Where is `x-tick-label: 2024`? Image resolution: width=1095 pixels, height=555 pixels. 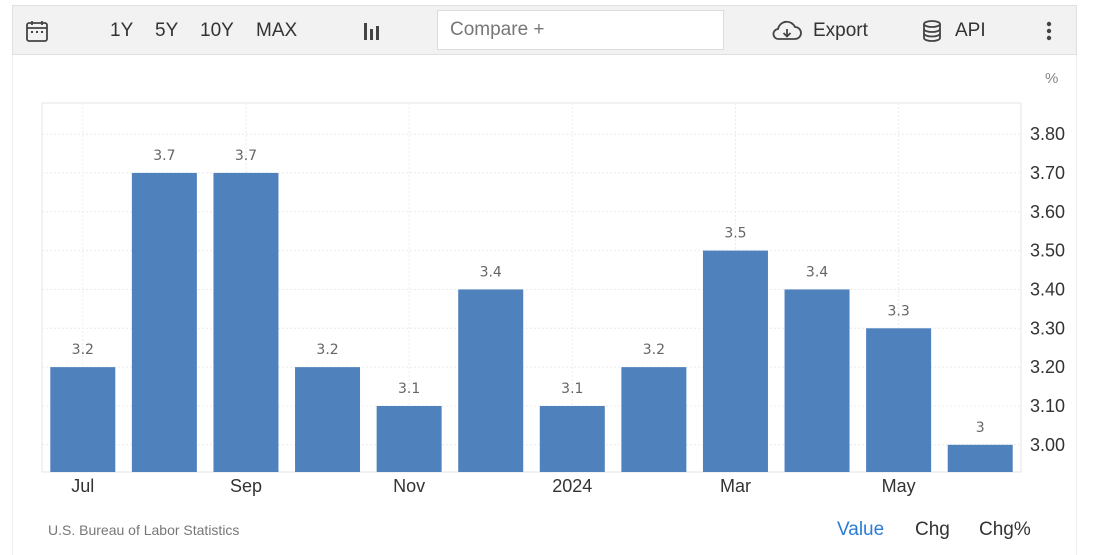 x-tick-label: 2024 is located at coordinates (572, 486).